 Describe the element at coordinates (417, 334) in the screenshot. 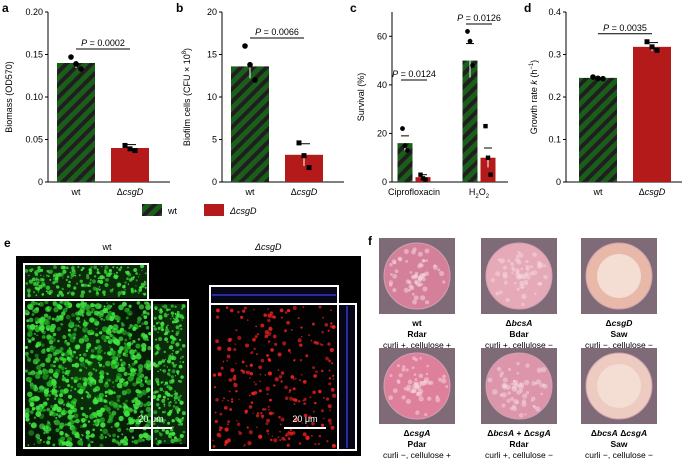

I see `colony-morphotype: Rdar` at that location.